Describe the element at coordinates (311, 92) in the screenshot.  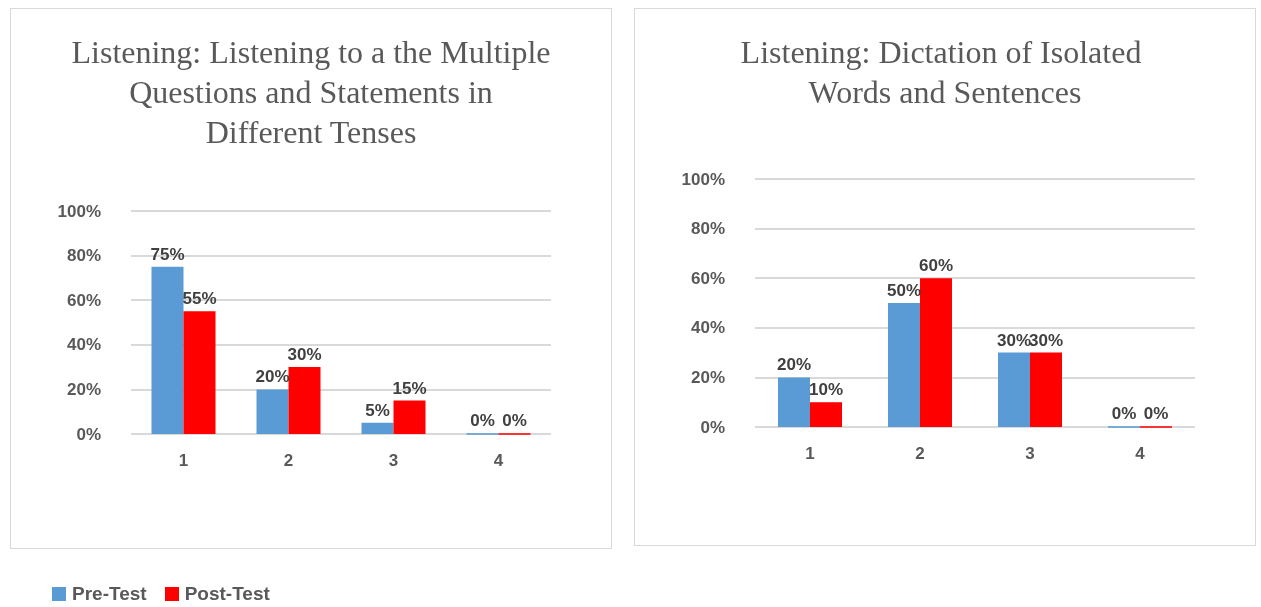
I see `chart-title: Listening: Listening to a the Multiple Questions and Statements in Different Tenses` at that location.